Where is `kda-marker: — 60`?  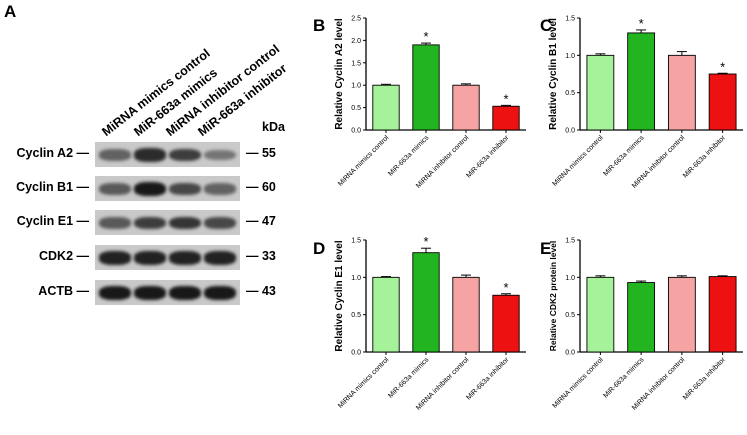
kda-marker: — 60 is located at coordinates (261, 187).